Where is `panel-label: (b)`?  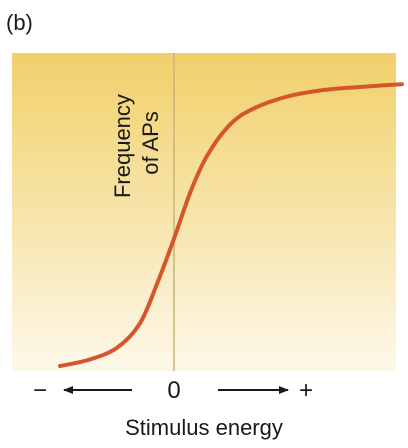
panel-label: (b) is located at coordinates (19, 22).